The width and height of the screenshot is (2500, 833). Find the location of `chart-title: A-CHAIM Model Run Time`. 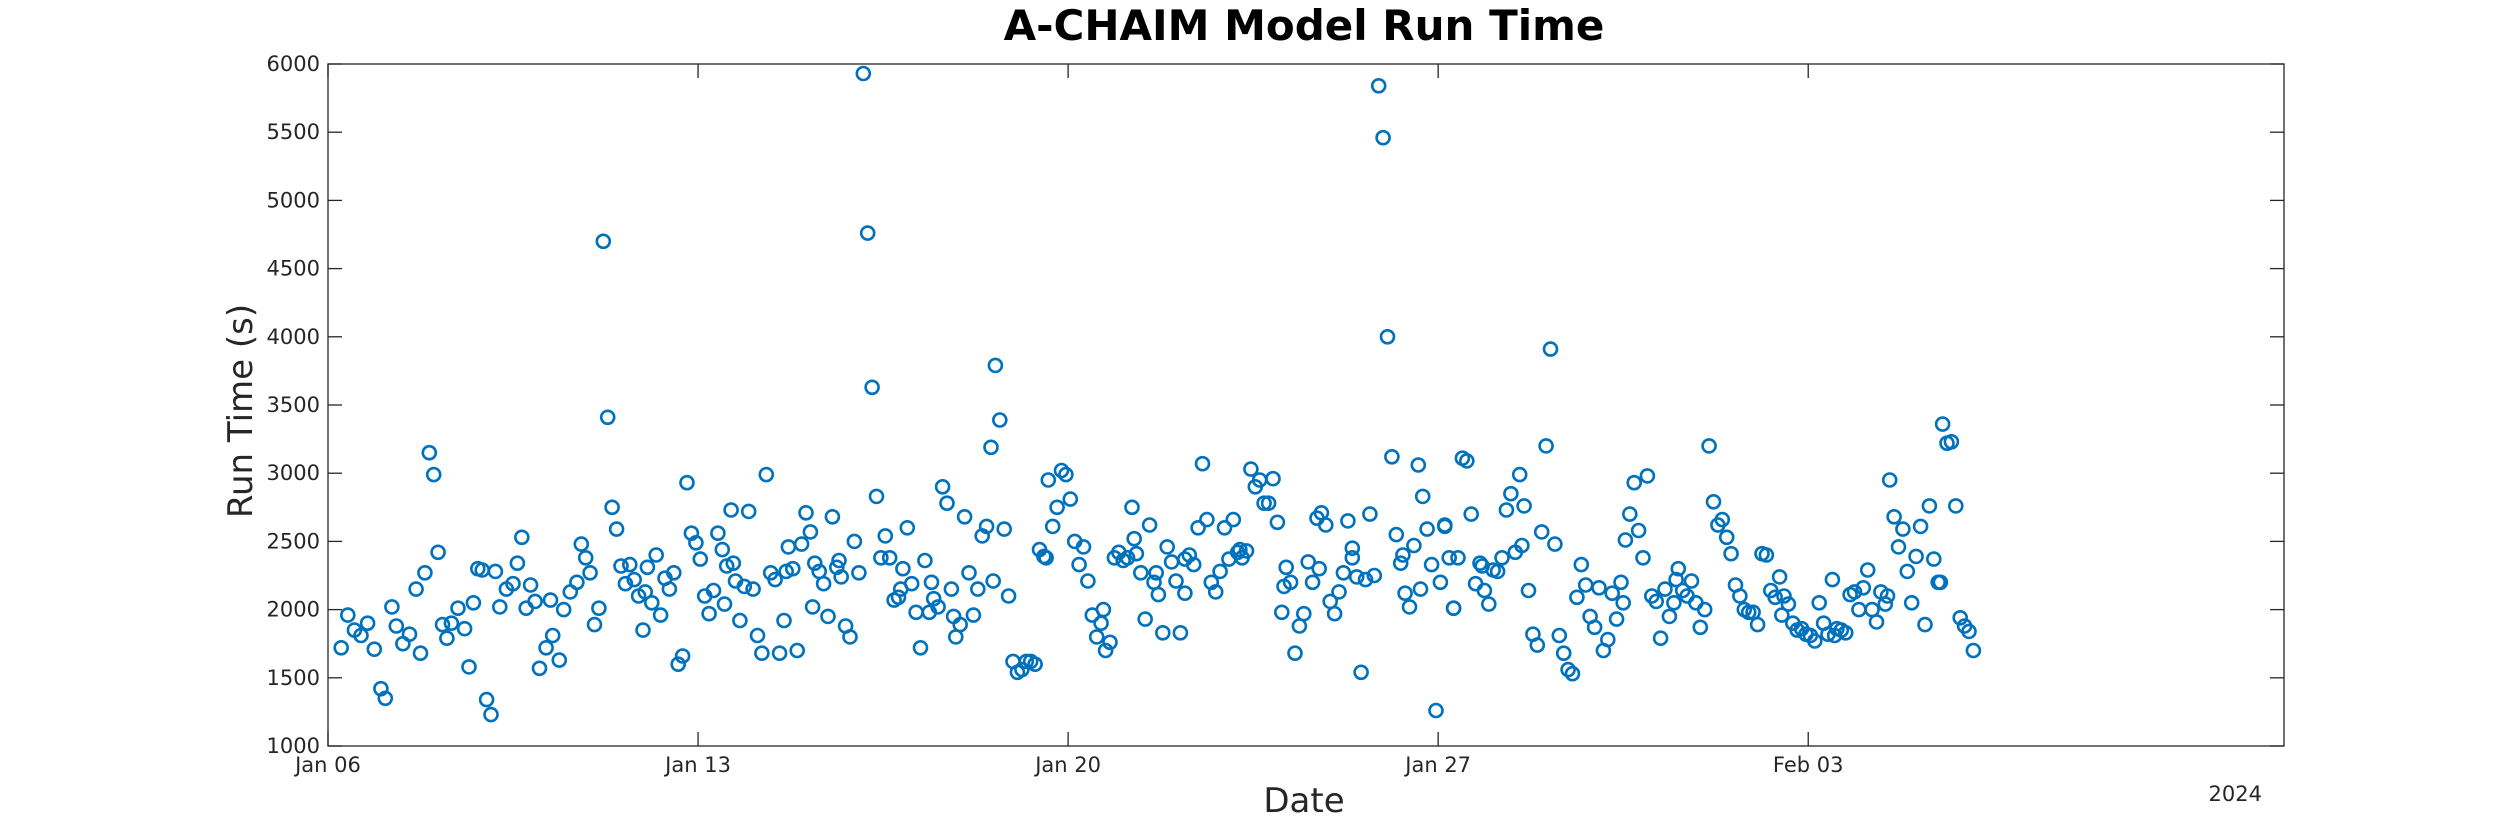

chart-title: A-CHAIM Model Run Time is located at coordinates (1304, 25).